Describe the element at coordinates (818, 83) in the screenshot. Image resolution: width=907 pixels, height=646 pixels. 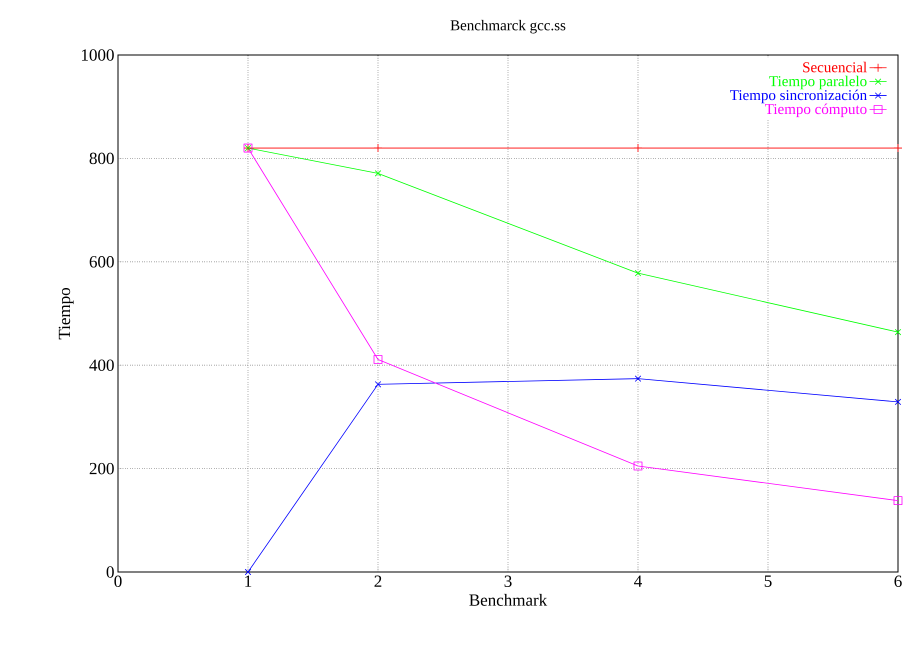
I see `legend-label: Tiempo paralelo` at that location.